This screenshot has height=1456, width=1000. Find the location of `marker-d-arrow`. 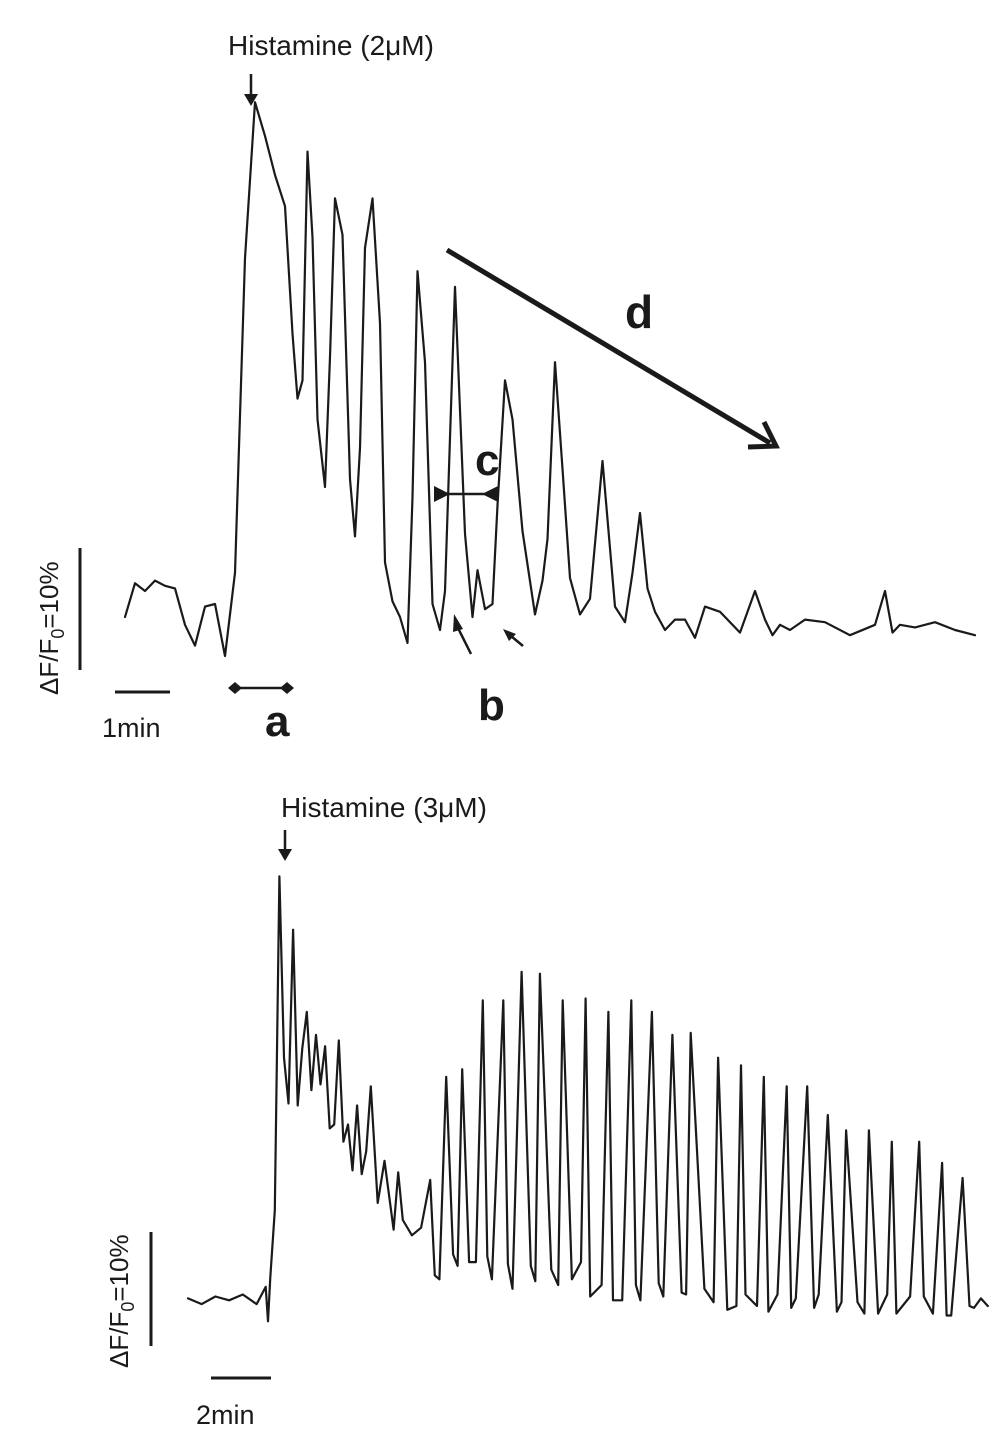

marker-d-arrow is located at coordinates (608, 346).